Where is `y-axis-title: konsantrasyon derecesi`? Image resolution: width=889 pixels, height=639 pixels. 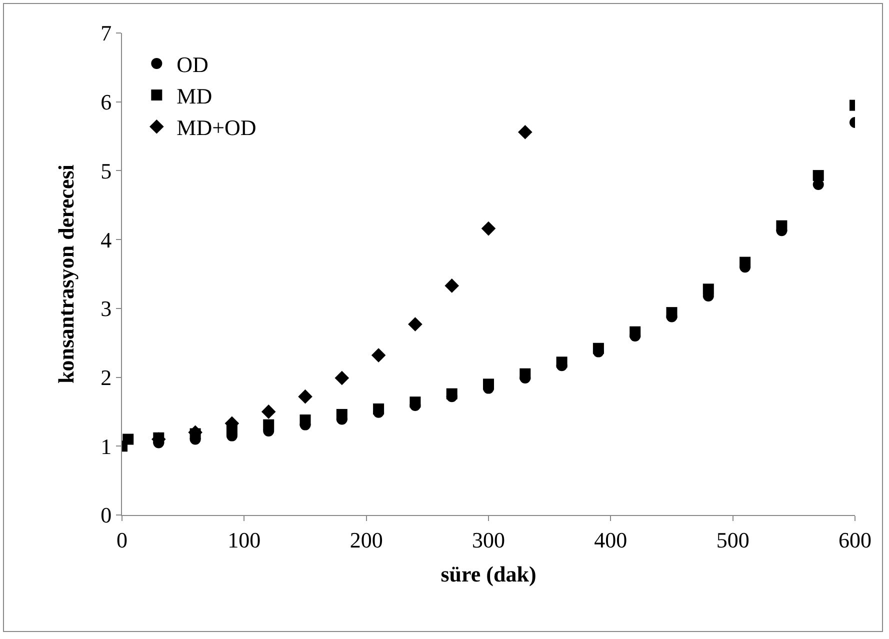 y-axis-title: konsantrasyon derecesi is located at coordinates (65, 274).